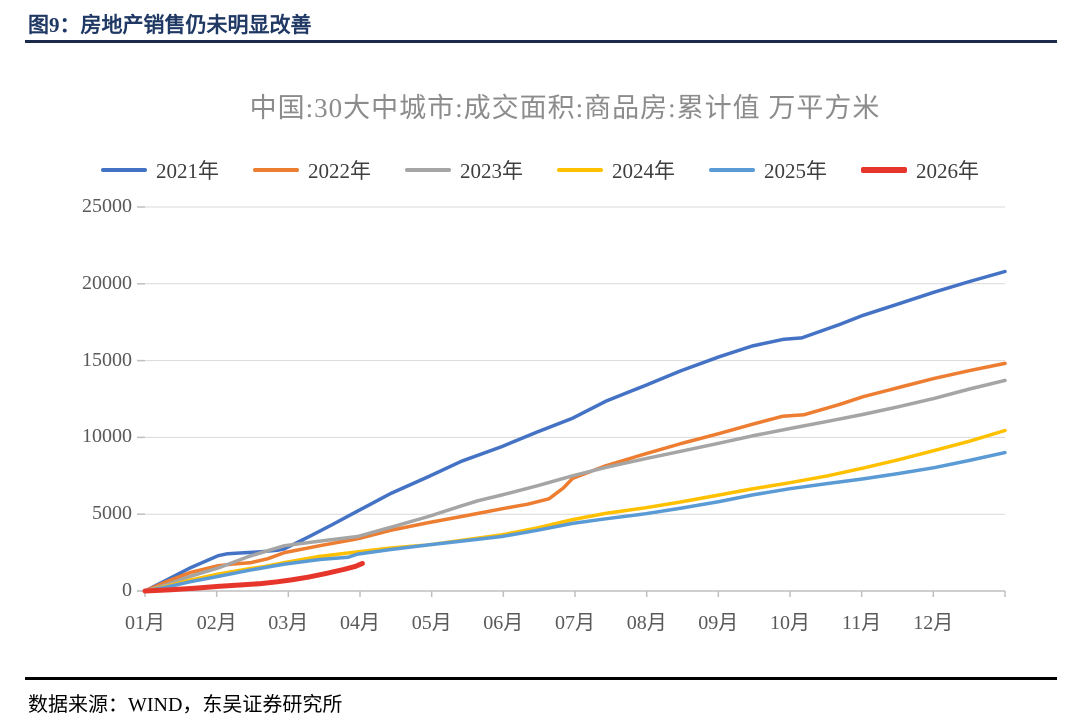 The height and width of the screenshot is (723, 1080). What do you see at coordinates (643, 171) in the screenshot?
I see `legend-label-2024: 2024年` at bounding box center [643, 171].